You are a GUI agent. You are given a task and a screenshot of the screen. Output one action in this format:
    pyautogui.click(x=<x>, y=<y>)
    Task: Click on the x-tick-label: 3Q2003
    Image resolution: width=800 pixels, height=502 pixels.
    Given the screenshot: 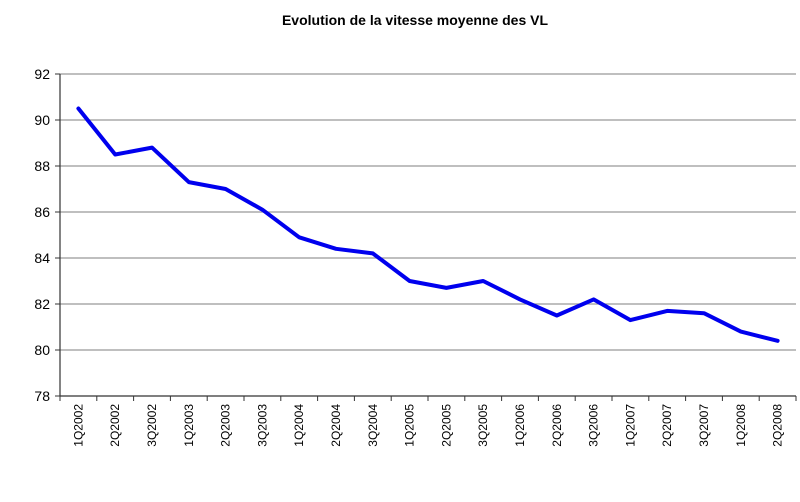 What is the action you would take?
    pyautogui.click(x=262, y=425)
    